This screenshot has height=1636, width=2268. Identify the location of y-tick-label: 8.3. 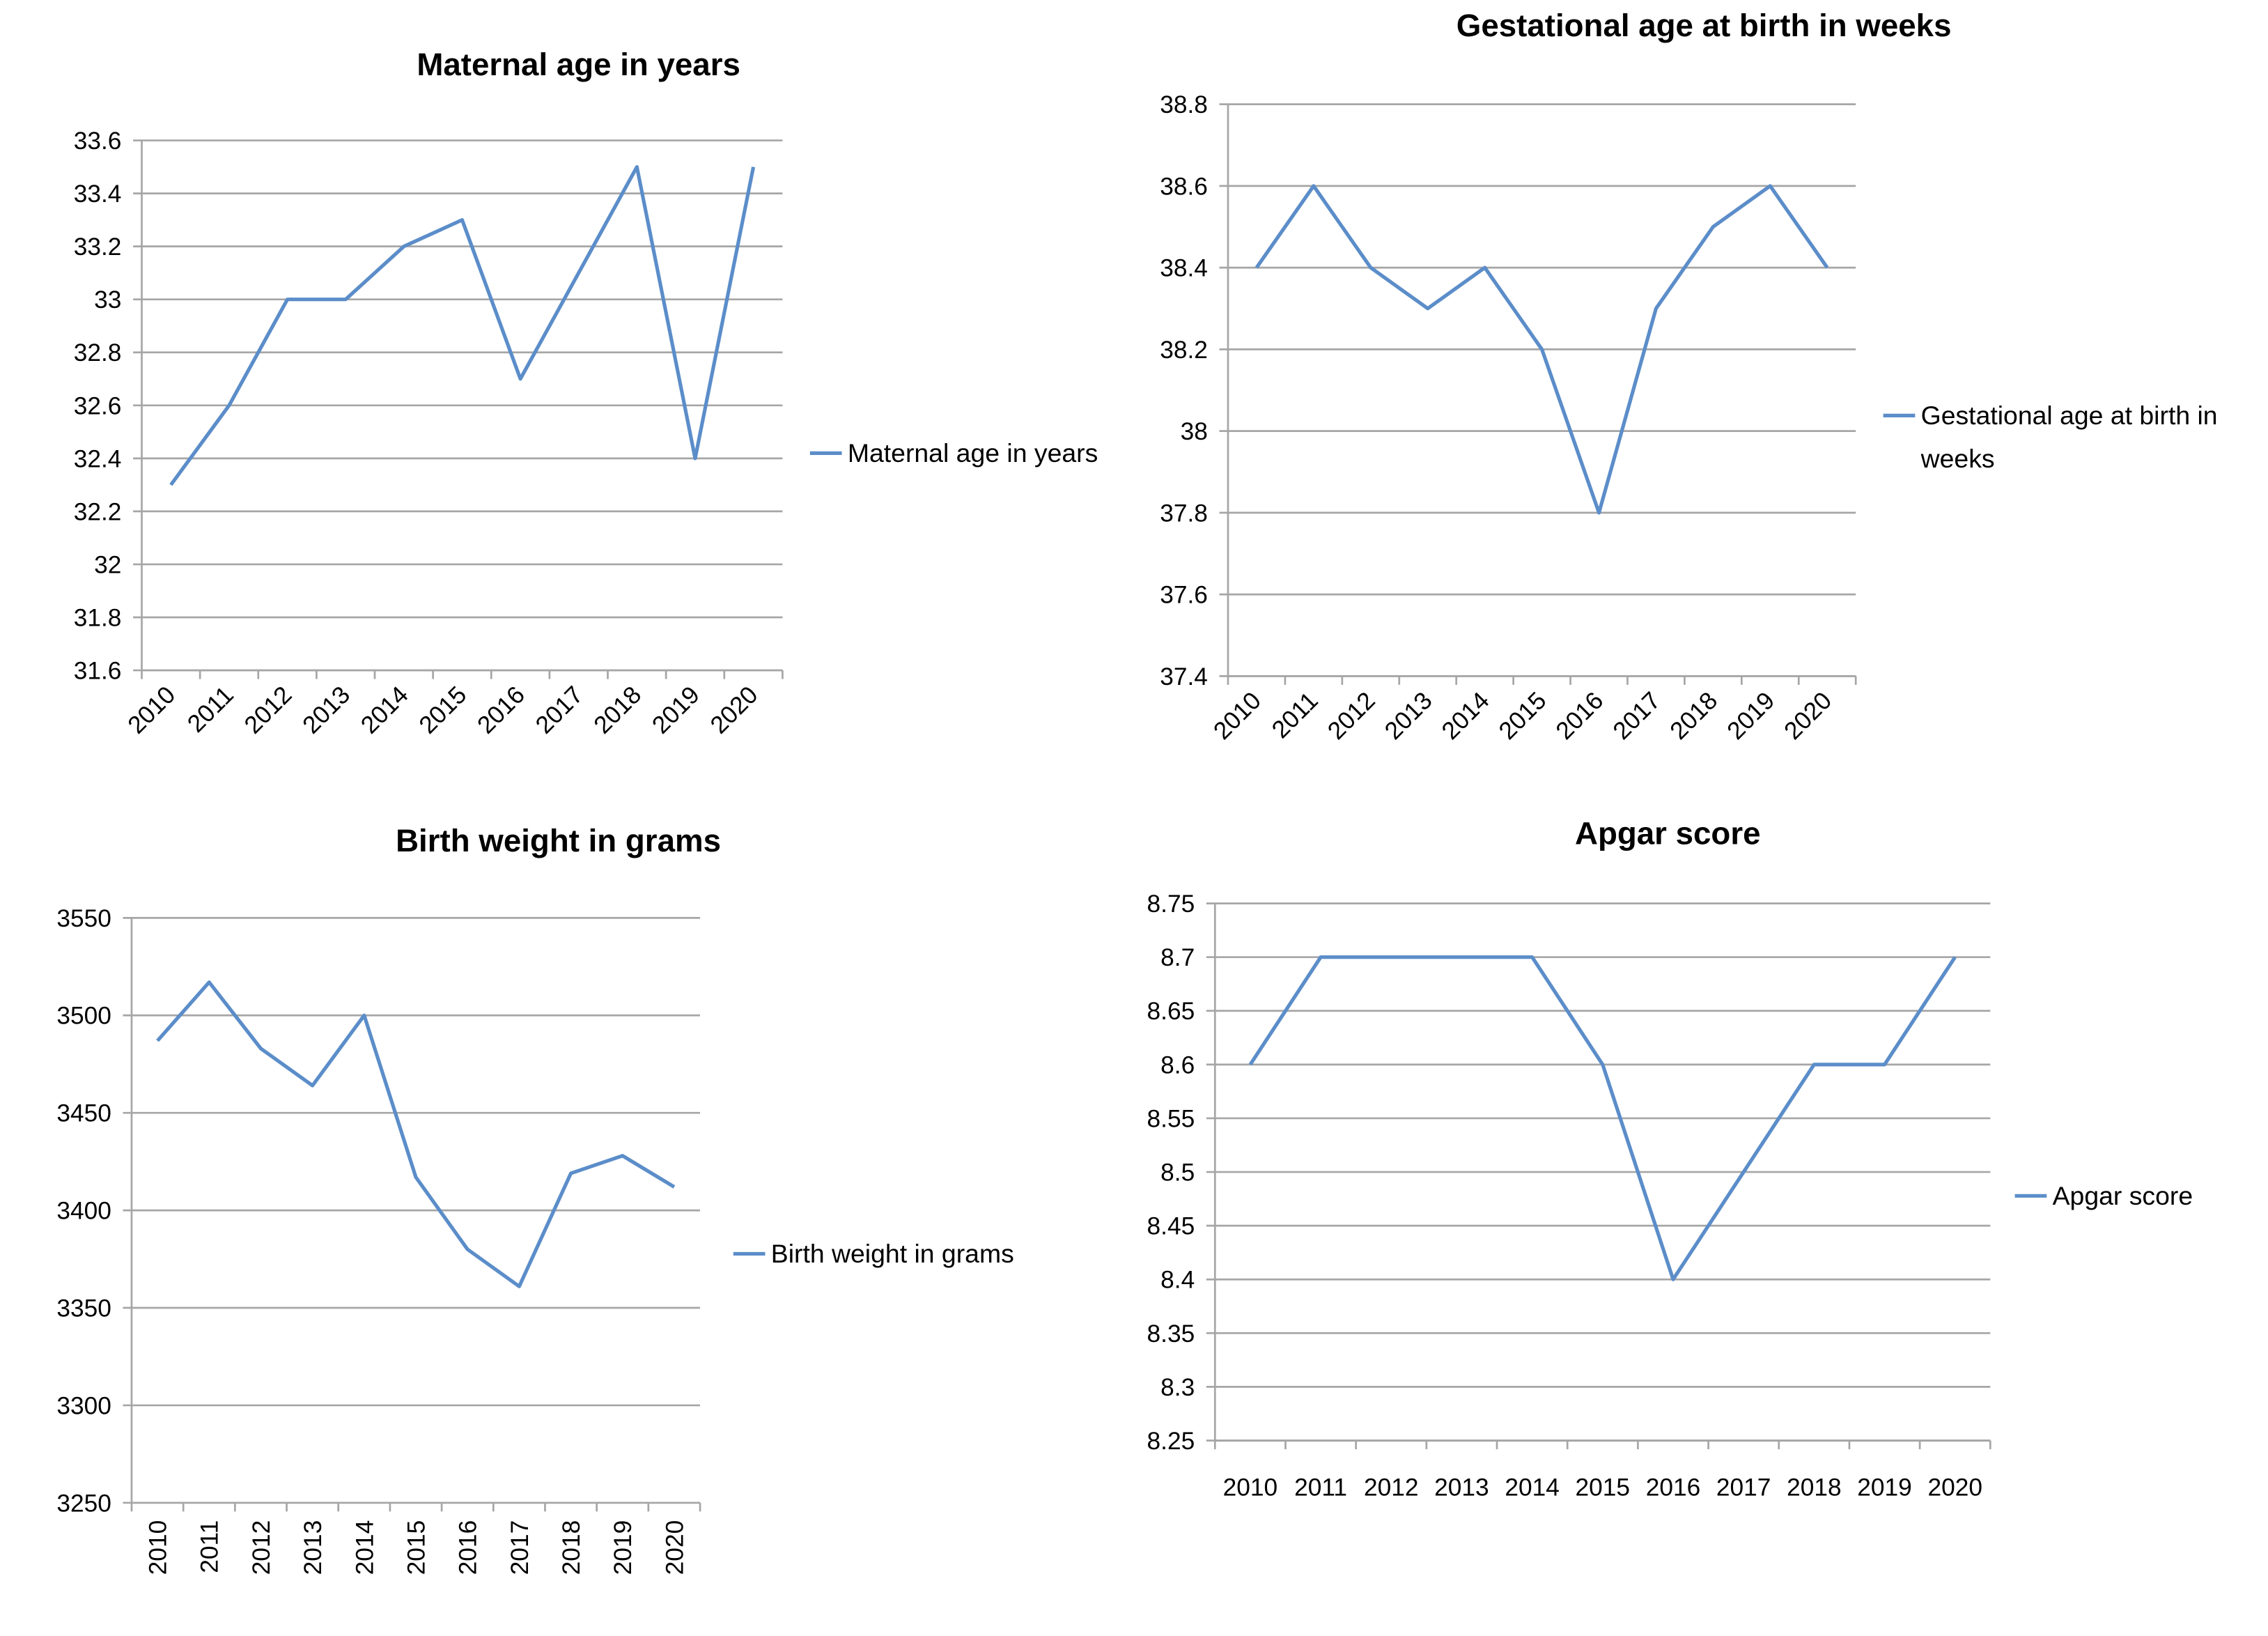
(1177, 1387).